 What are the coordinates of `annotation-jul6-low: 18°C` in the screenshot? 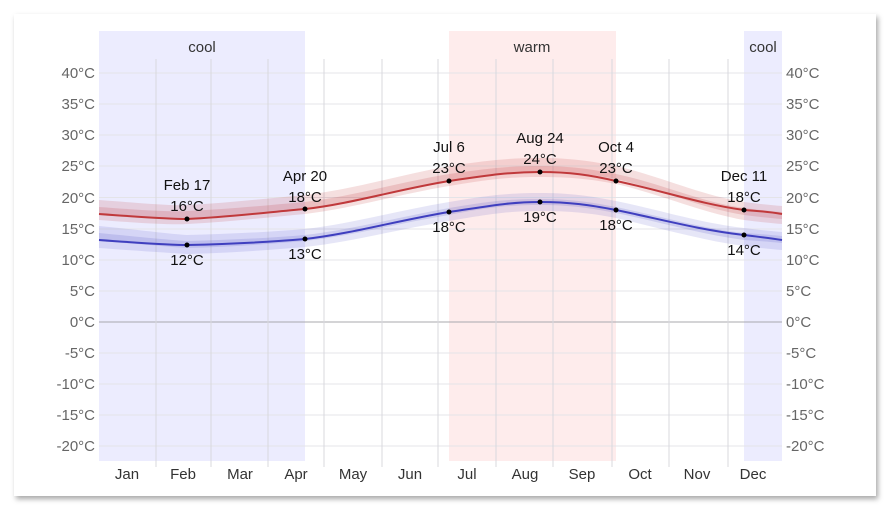 It's located at (449, 227).